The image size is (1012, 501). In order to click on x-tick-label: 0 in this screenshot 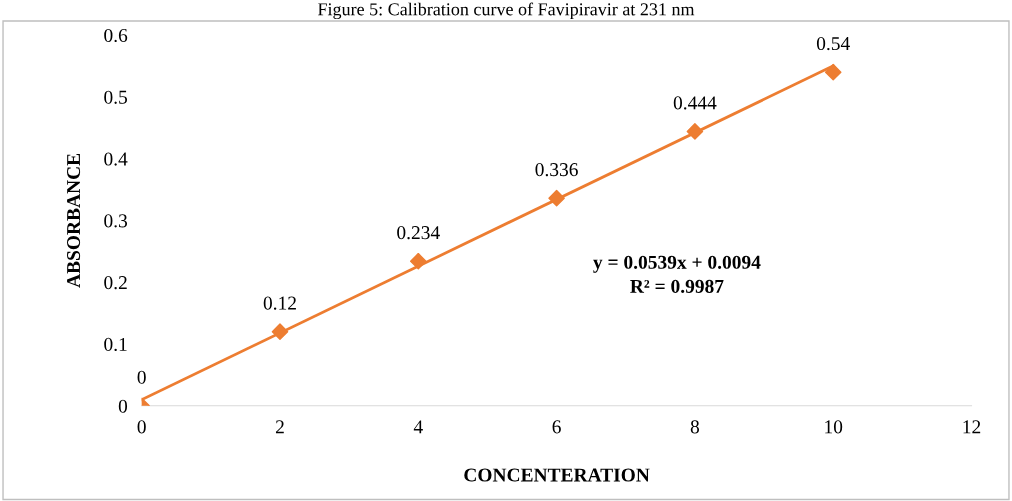, I will do `click(141, 427)`.